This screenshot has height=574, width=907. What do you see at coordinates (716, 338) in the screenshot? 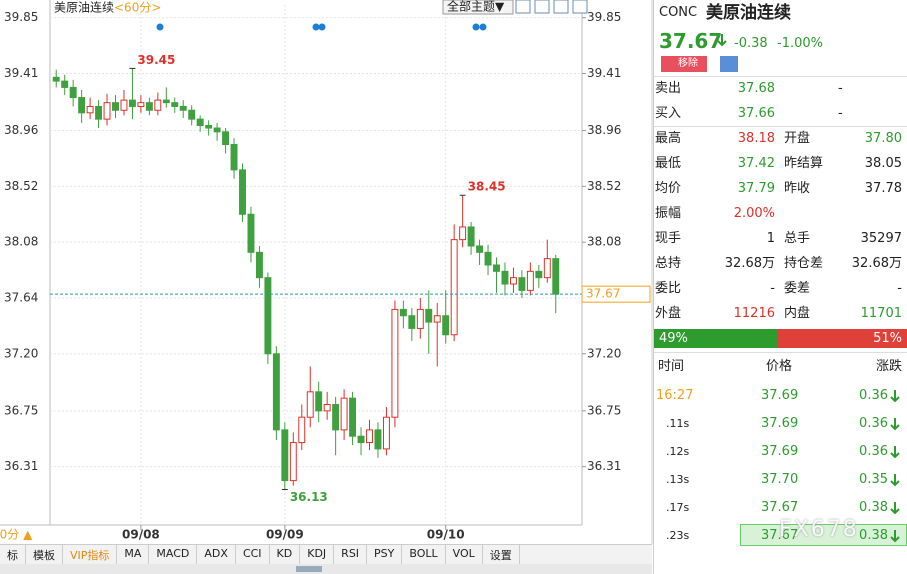
I see `buy-ratio-bar` at bounding box center [716, 338].